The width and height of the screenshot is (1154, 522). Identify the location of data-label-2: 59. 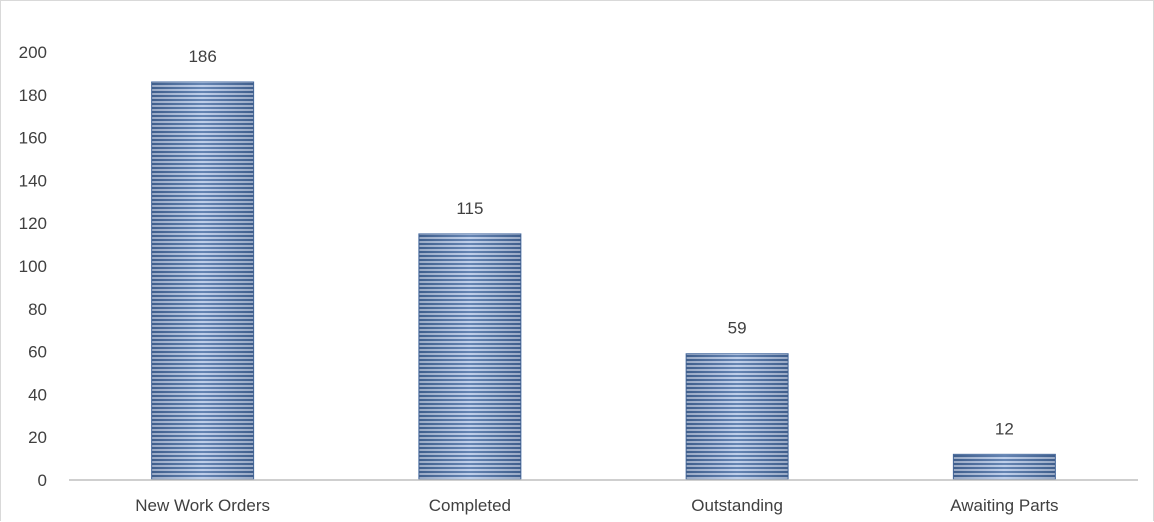
(737, 328).